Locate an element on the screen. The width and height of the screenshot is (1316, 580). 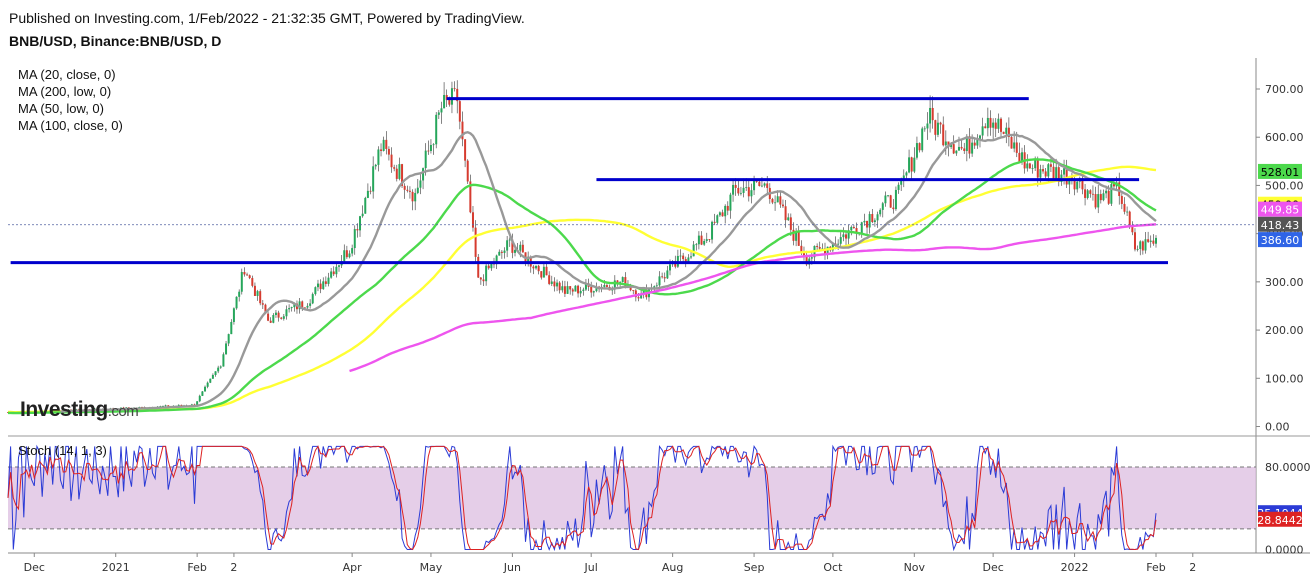
legend-ma20: MA (20, close, 0) is located at coordinates (67, 74).